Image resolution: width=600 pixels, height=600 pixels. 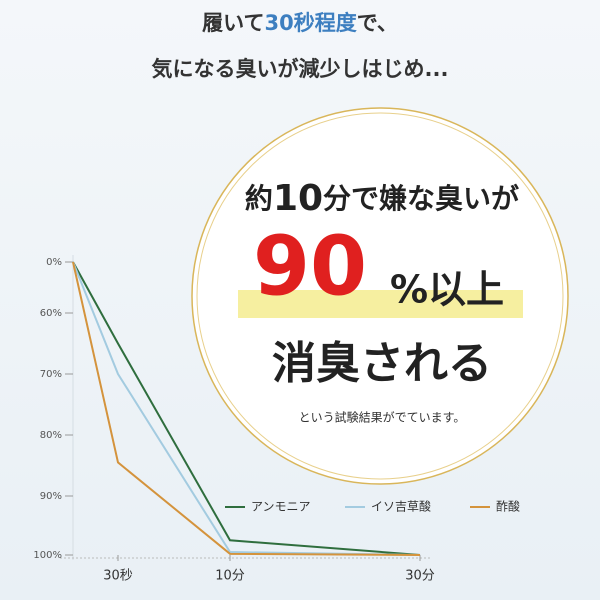 I want to click on legend-label: アンモニア, so click(x=281, y=507).